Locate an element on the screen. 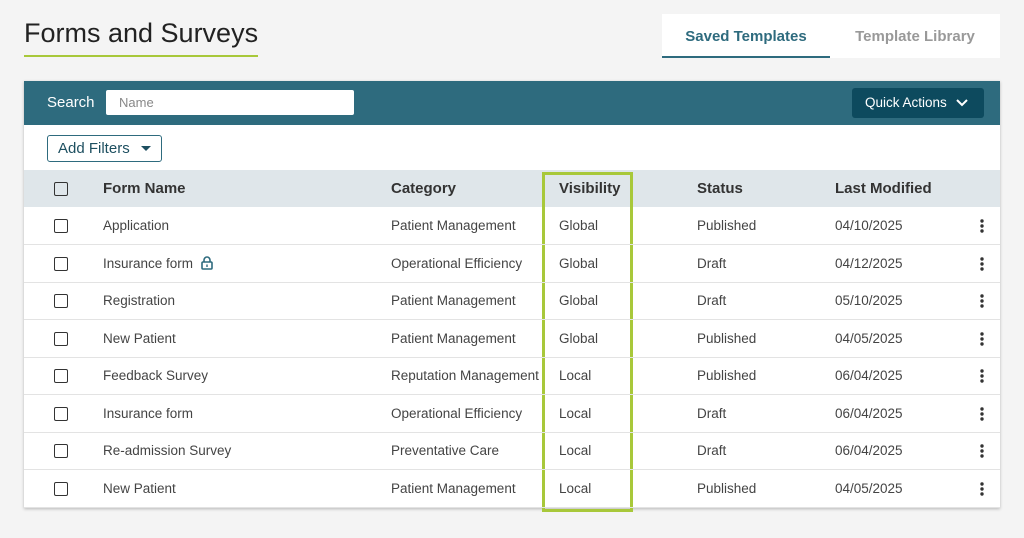 Image resolution: width=1024 pixels, height=538 pixels. table-cell: Registration is located at coordinates (139, 300).